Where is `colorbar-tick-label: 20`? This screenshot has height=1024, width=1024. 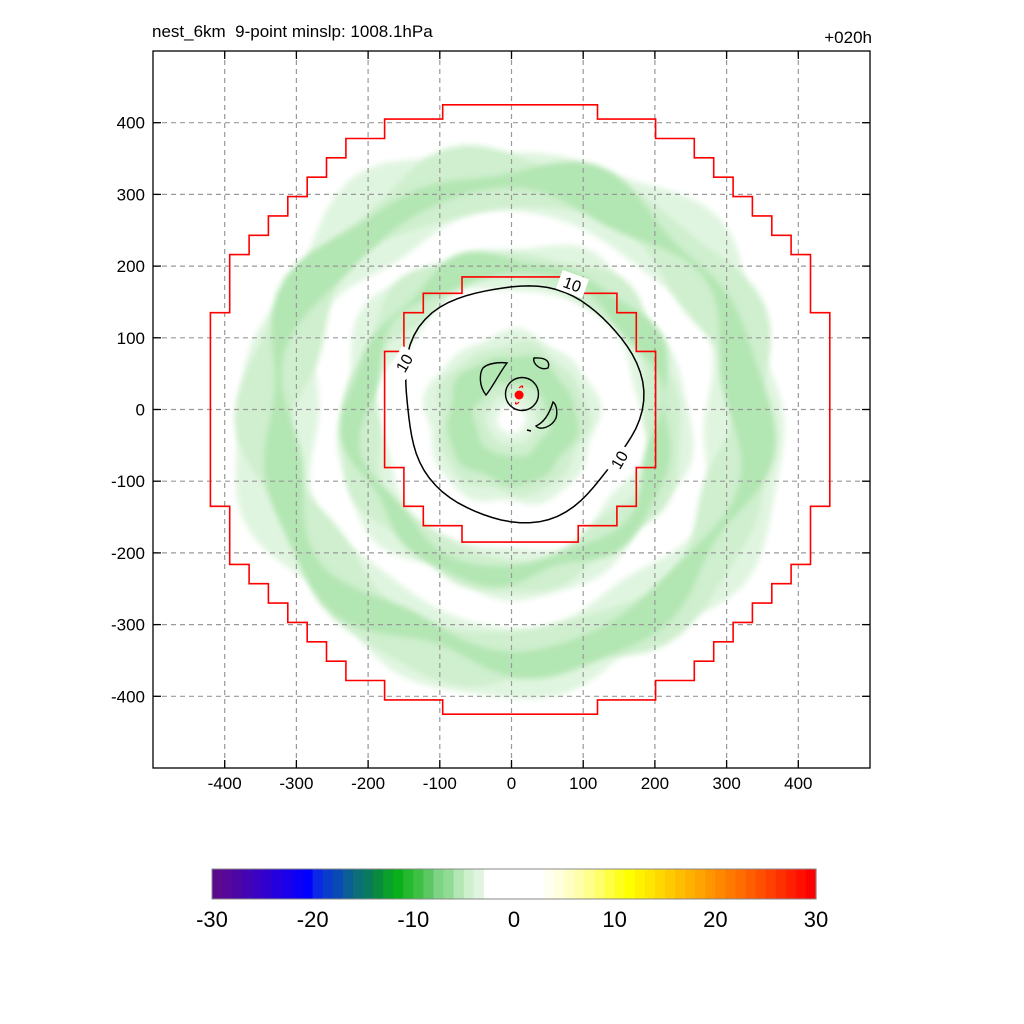
colorbar-tick-label: 20 is located at coordinates (715, 919).